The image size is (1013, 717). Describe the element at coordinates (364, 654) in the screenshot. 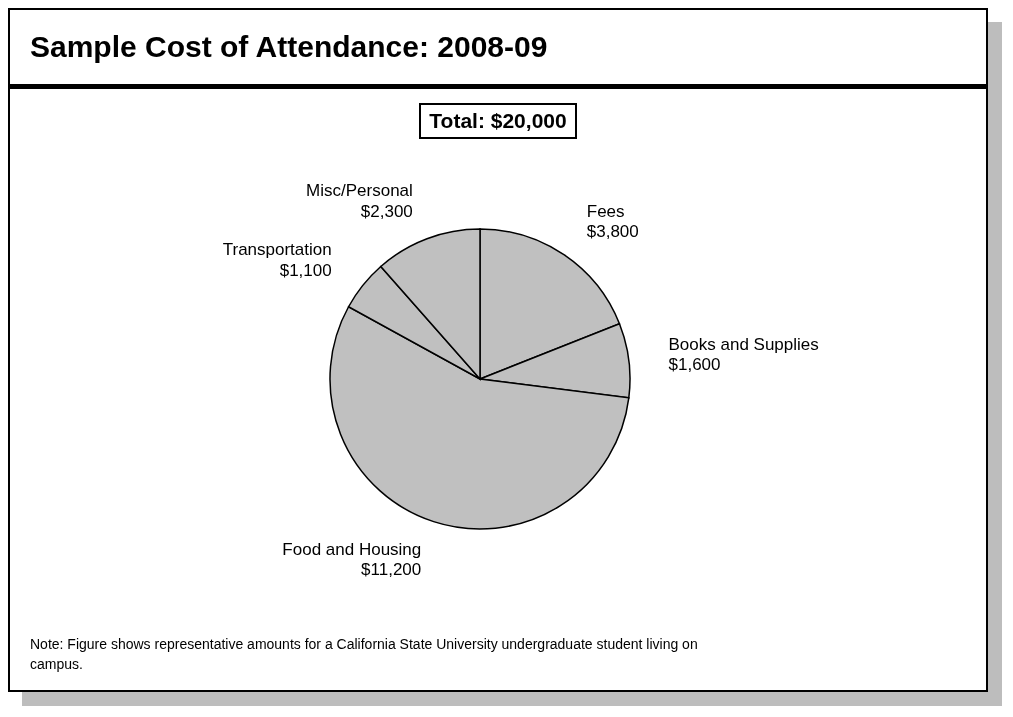

I see `text: Note: Figure shows representative amounts for a California State University undergraduate student living on campus.` at that location.